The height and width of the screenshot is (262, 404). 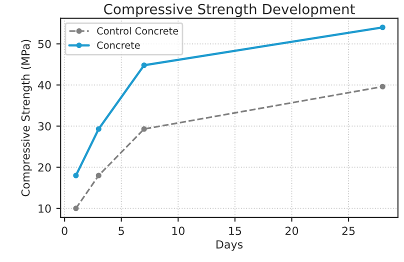 I want to click on chart-title: Compressive Strength Development, so click(x=229, y=11).